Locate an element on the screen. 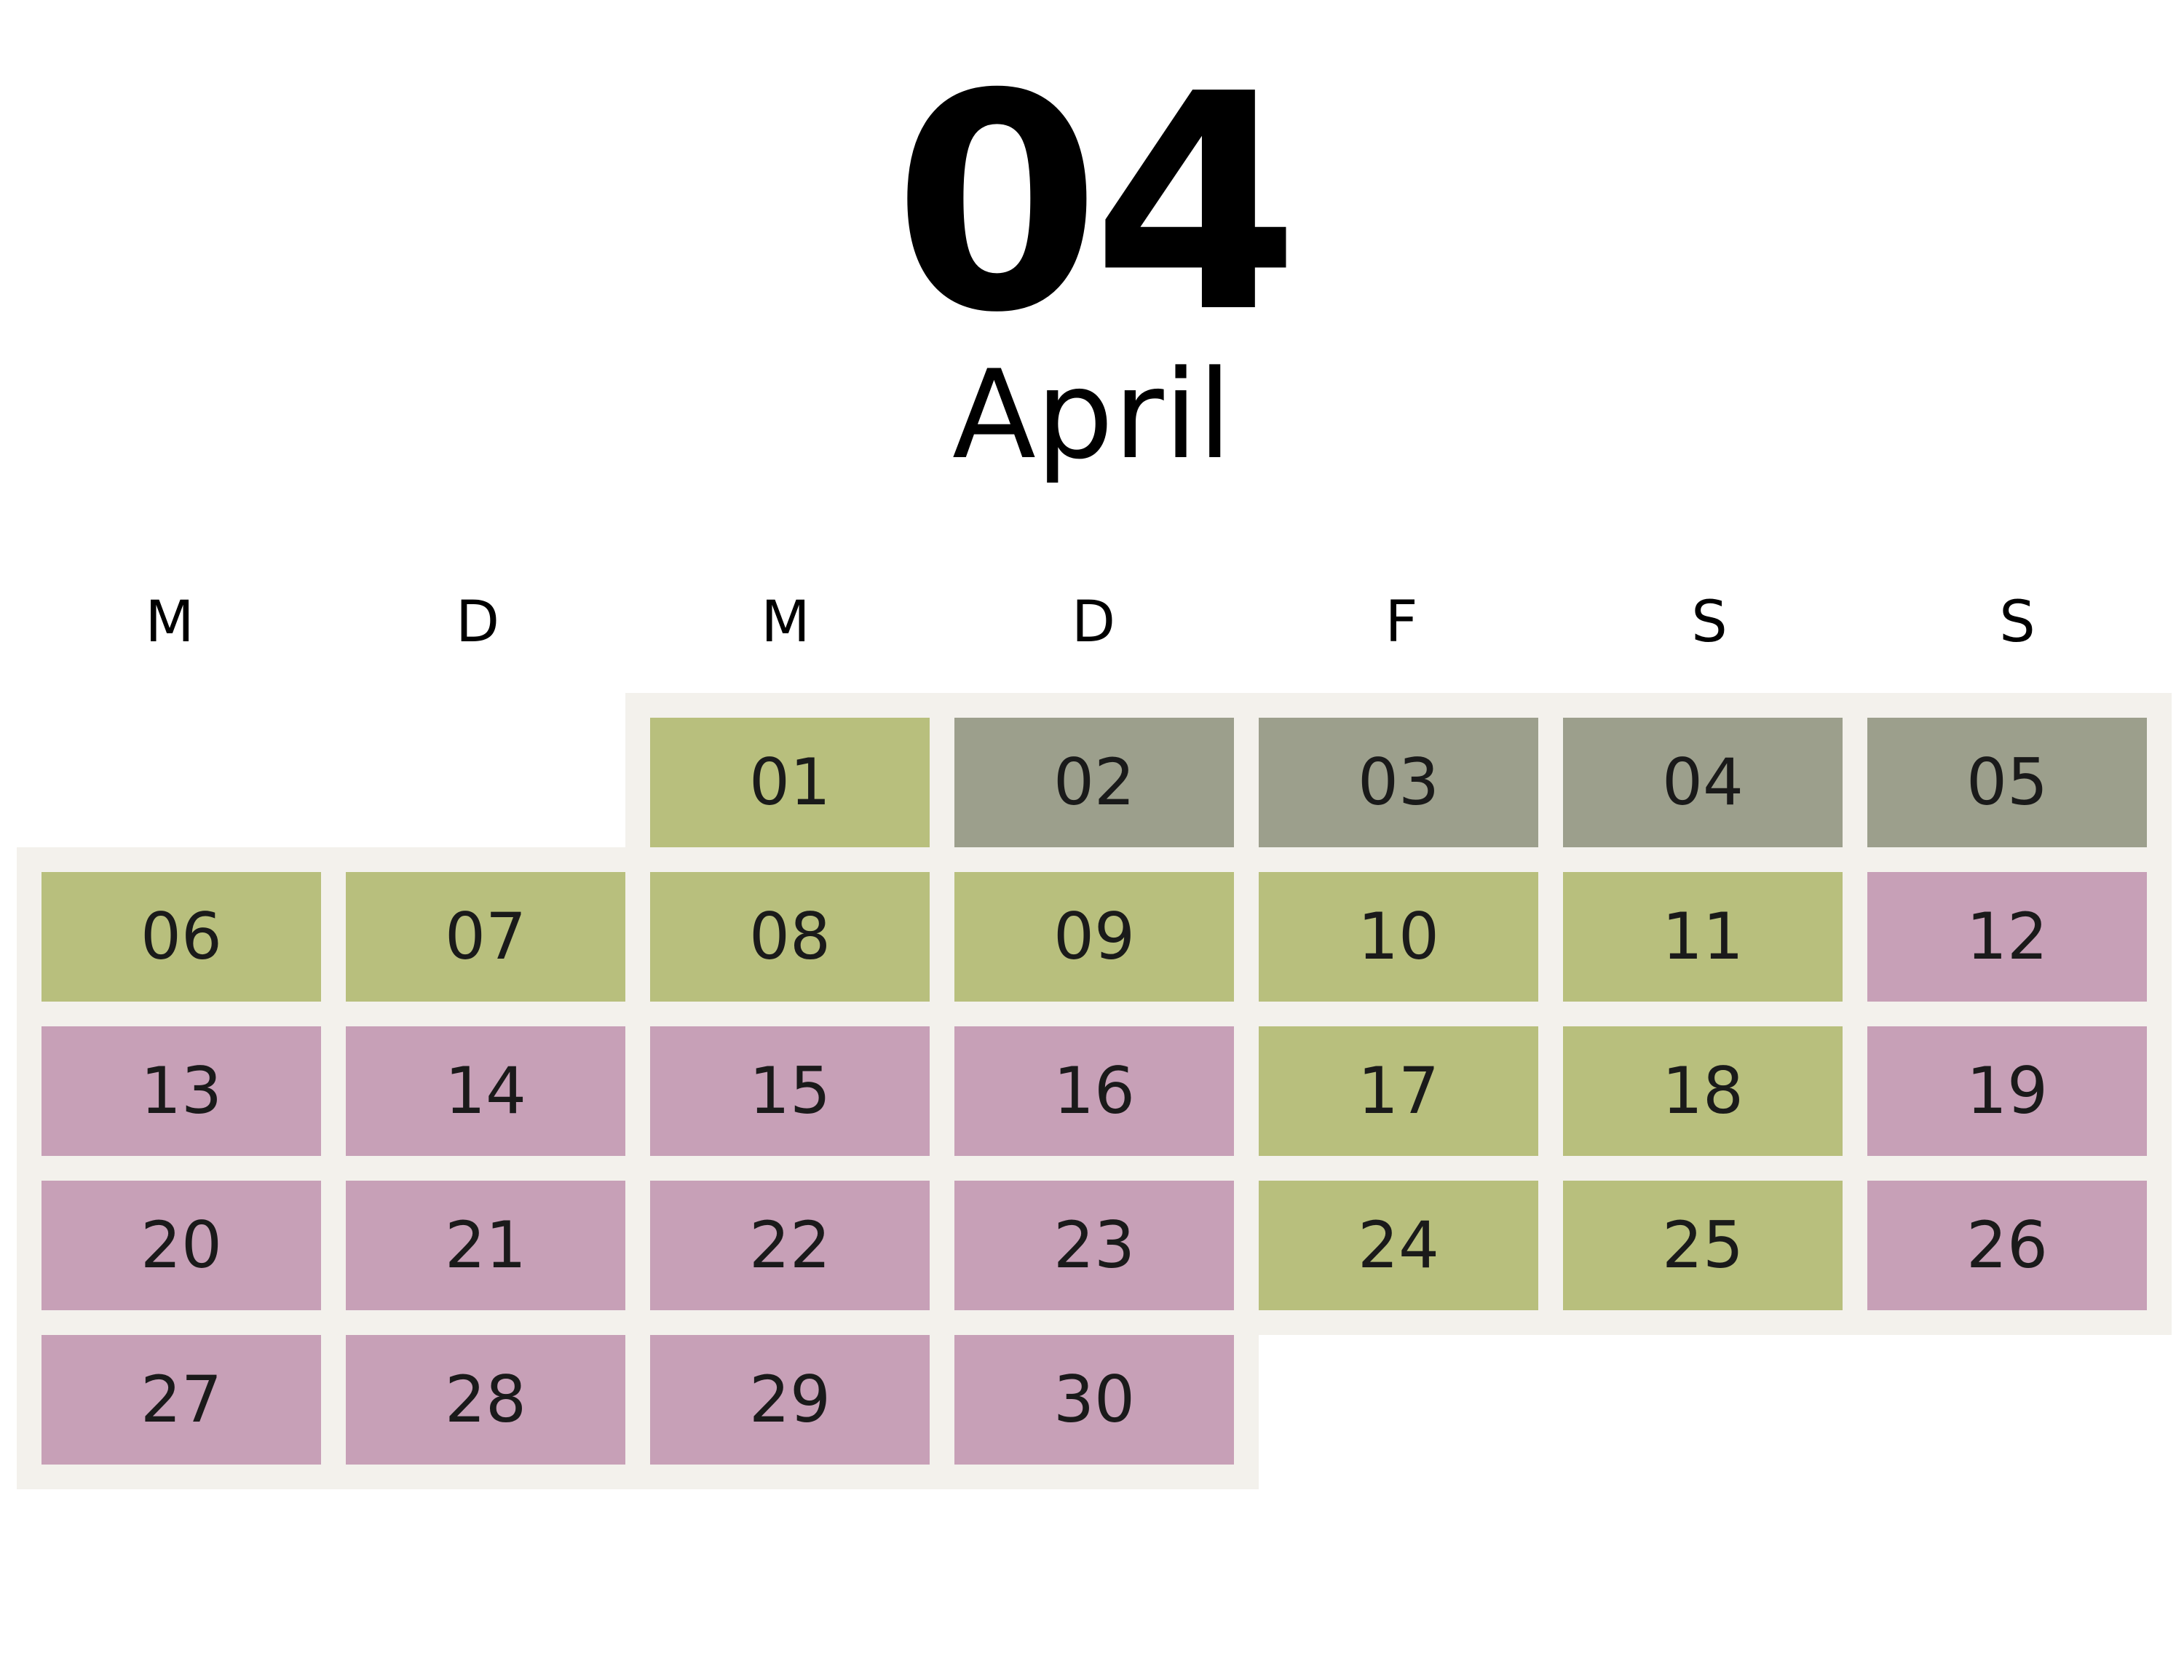 The image size is (2184, 1680). day-cell: 30 is located at coordinates (1094, 1400).